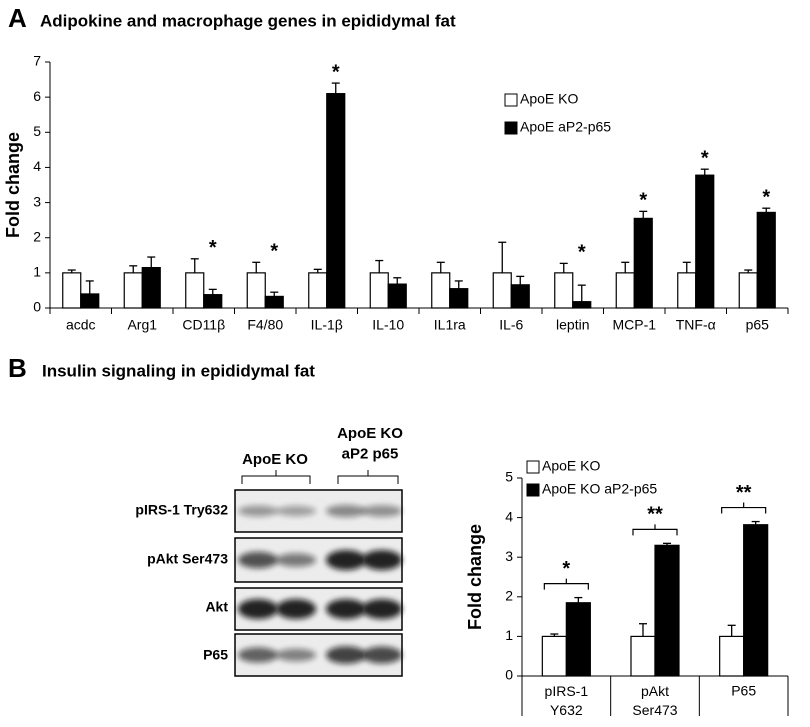  Describe the element at coordinates (743, 691) in the screenshot. I see `x-tick-label: P65` at that location.